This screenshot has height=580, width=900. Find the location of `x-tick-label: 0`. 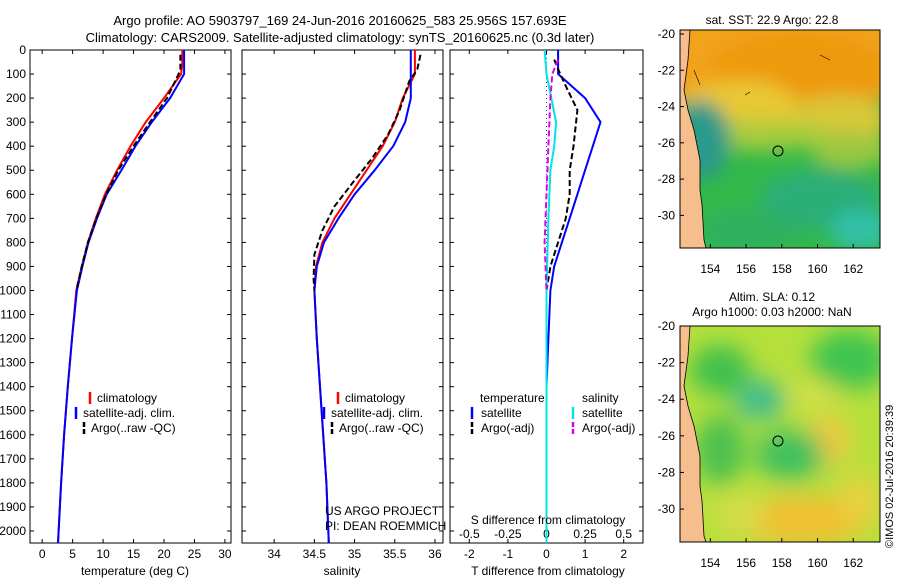

x-tick-label: 0 is located at coordinates (546, 554).